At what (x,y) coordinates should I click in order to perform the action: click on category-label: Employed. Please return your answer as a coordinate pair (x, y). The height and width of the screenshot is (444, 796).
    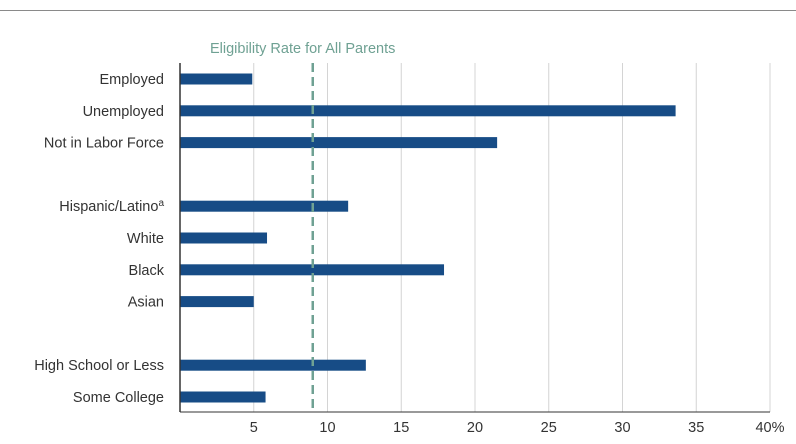
    Looking at the image, I should click on (132, 80).